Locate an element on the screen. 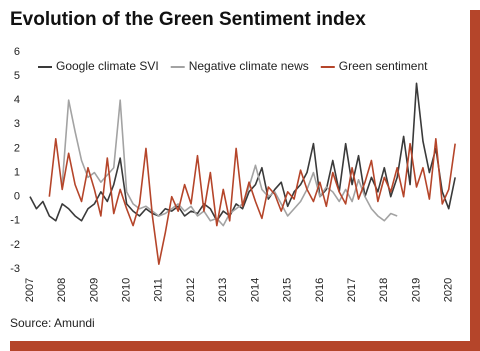  x-tick-label: 2015 is located at coordinates (288, 290).